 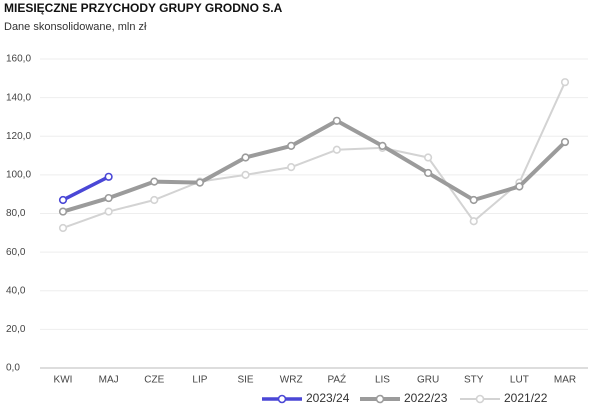 I want to click on x-tick-label: SIE, so click(x=245, y=380).